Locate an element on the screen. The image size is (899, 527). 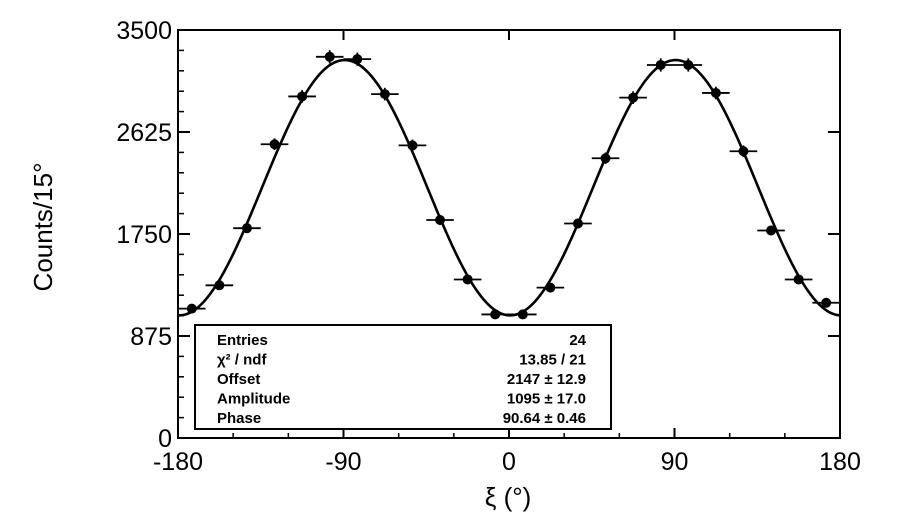
stats-label: Entries is located at coordinates (242, 340).